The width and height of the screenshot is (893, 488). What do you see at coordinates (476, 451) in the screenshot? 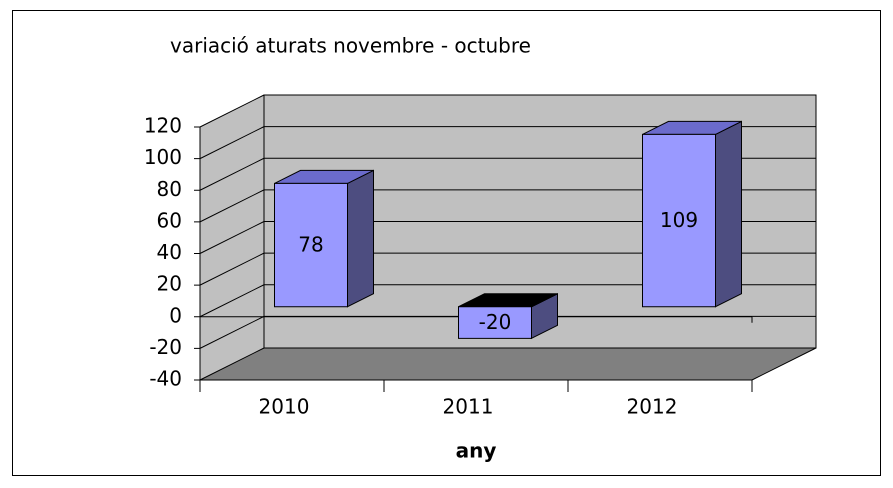
I see `x-axis-label: any` at bounding box center [476, 451].